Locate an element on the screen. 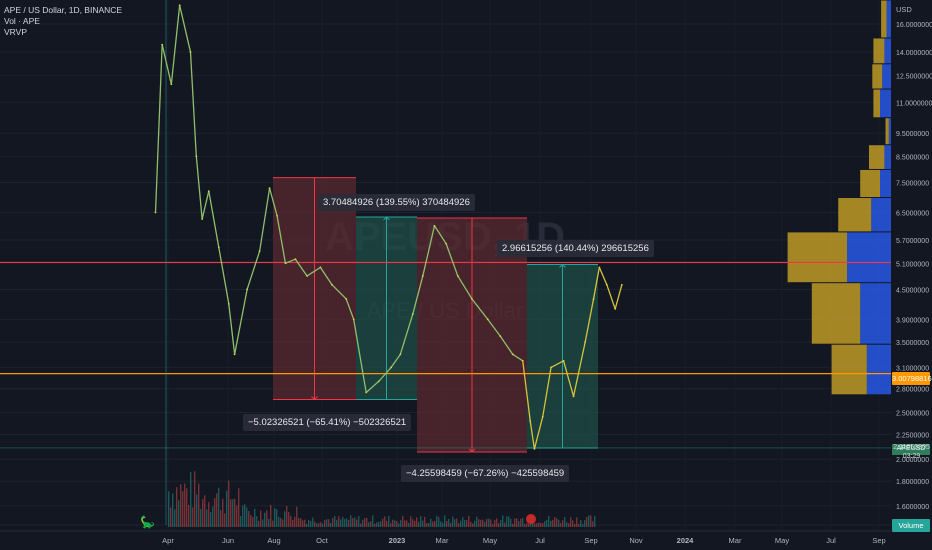 Image resolution: width=932 pixels, height=550 pixels. last-price-tag: APEUSD is located at coordinates (911, 449).